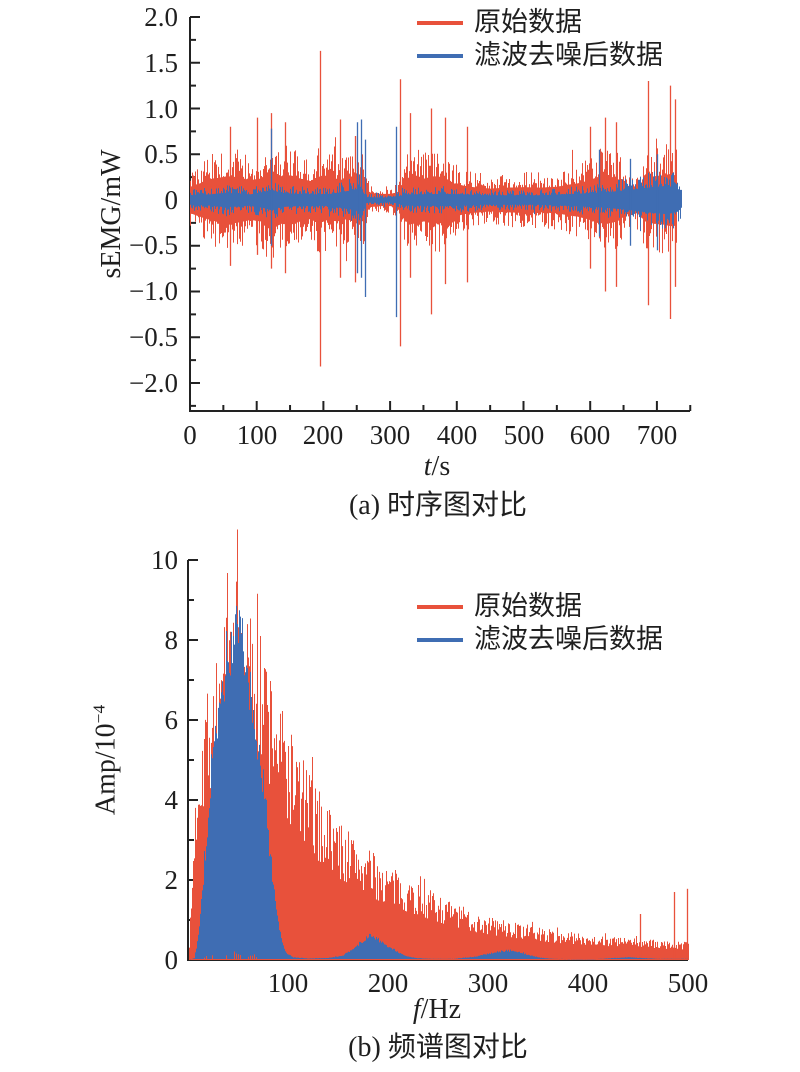 This screenshot has height=1072, width=800. Describe the element at coordinates (171, 720) in the screenshot. I see `b-ytick-label: 6` at that location.